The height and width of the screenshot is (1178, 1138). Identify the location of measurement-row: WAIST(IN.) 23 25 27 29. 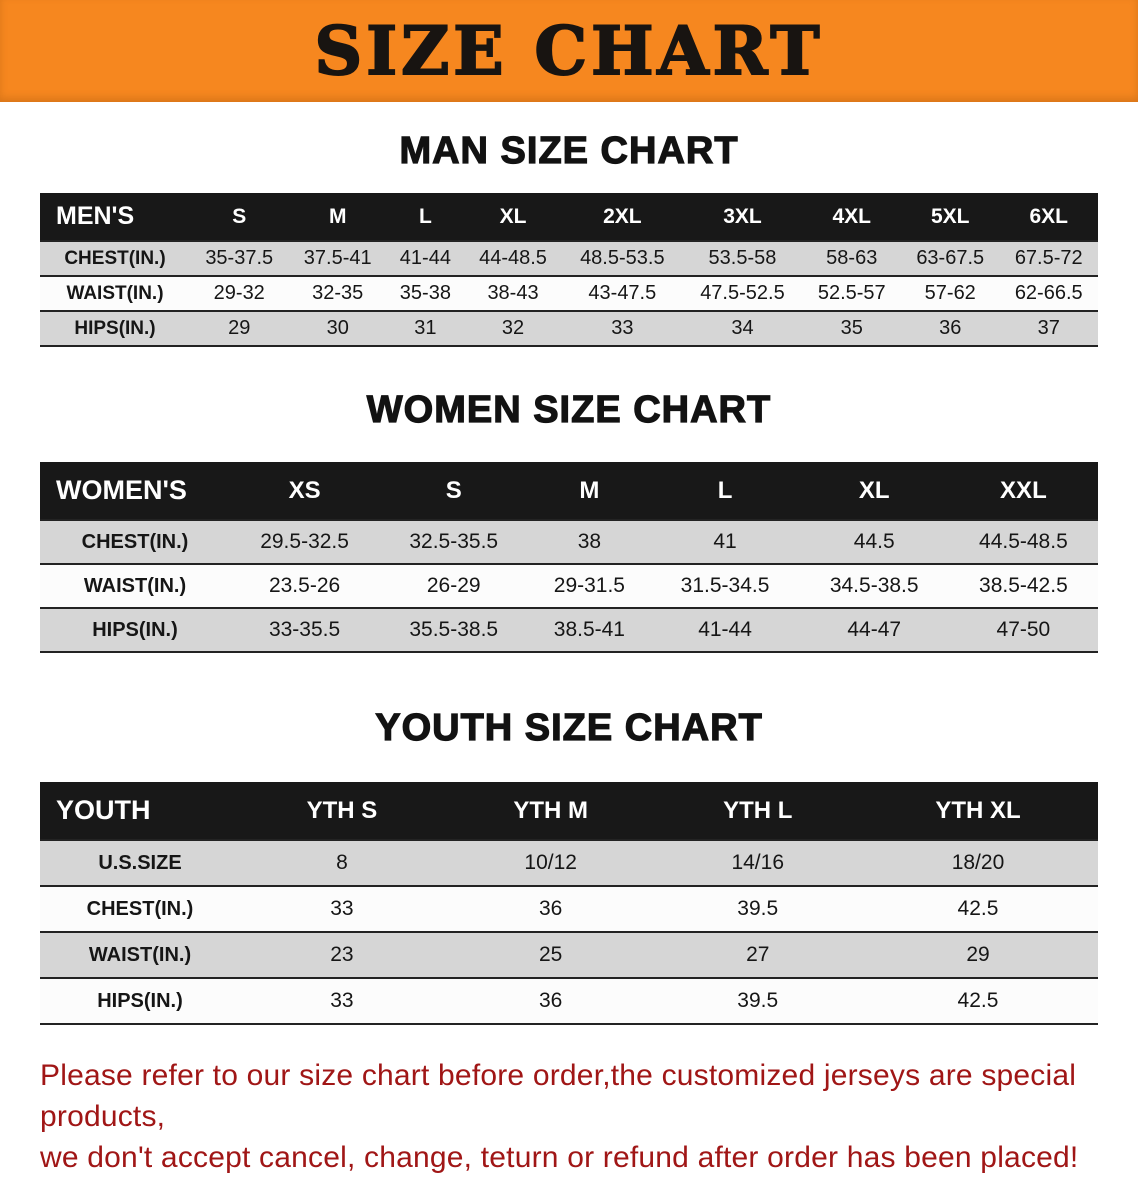
(569, 955).